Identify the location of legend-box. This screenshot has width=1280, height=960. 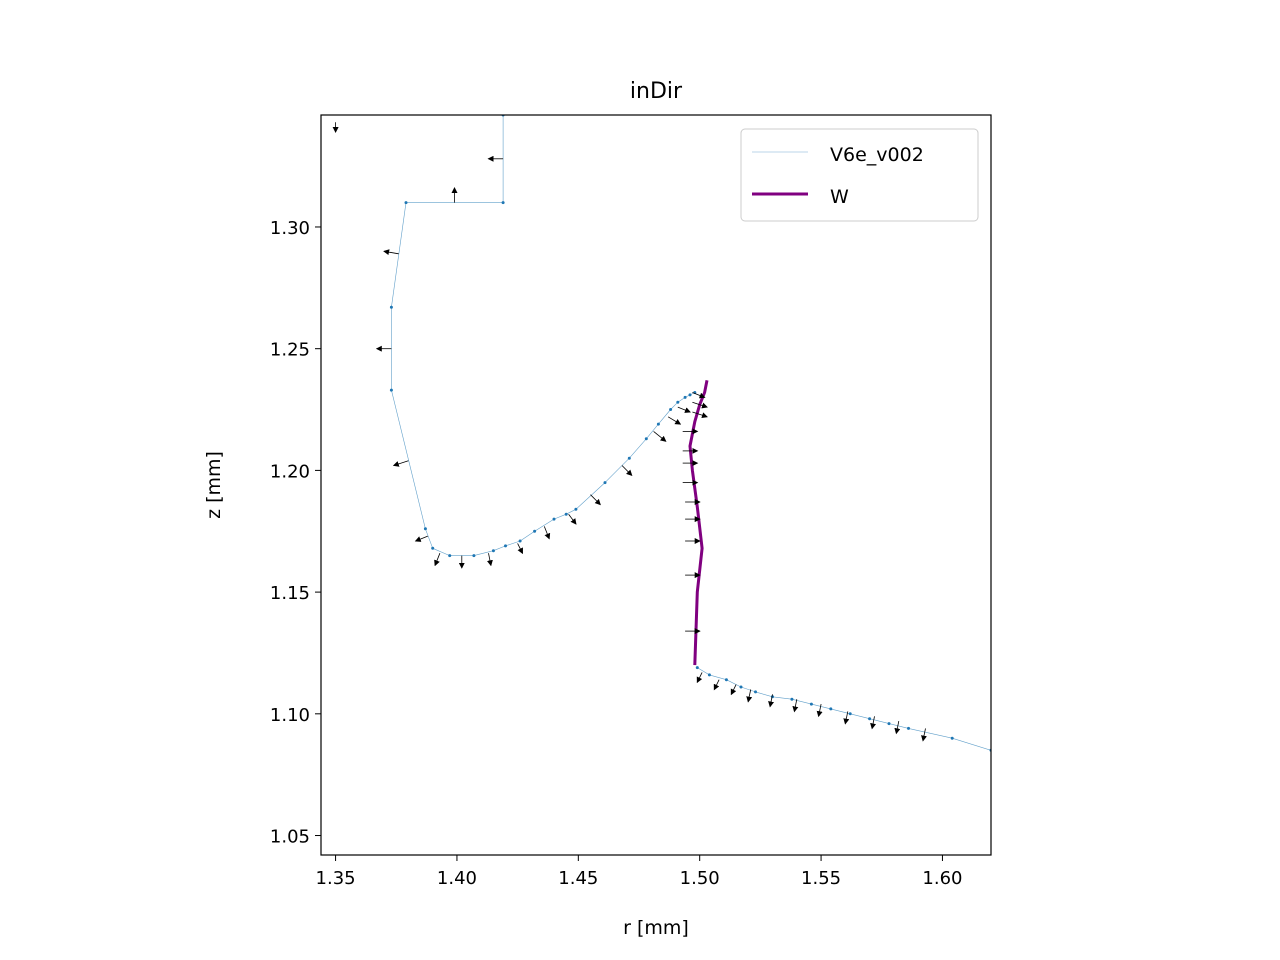
(859, 175).